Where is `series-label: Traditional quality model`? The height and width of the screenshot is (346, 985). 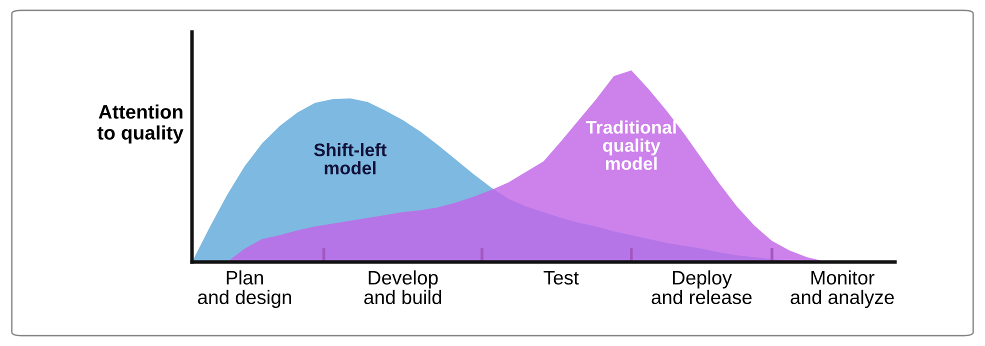 series-label: Traditional quality model is located at coordinates (631, 145).